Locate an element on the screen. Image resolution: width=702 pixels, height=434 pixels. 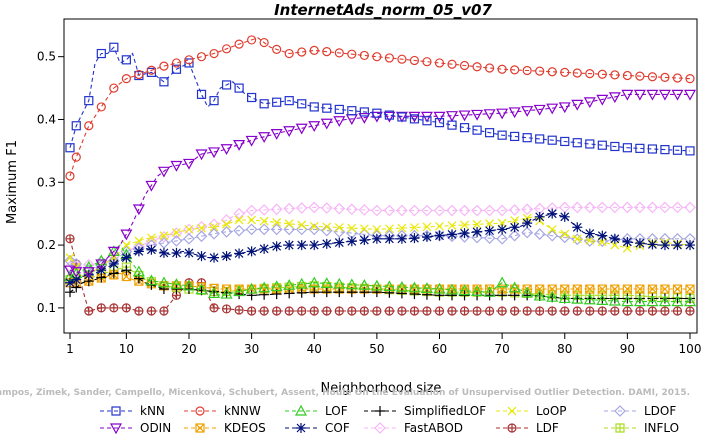
x-tick-label: 40 is located at coordinates (314, 349).